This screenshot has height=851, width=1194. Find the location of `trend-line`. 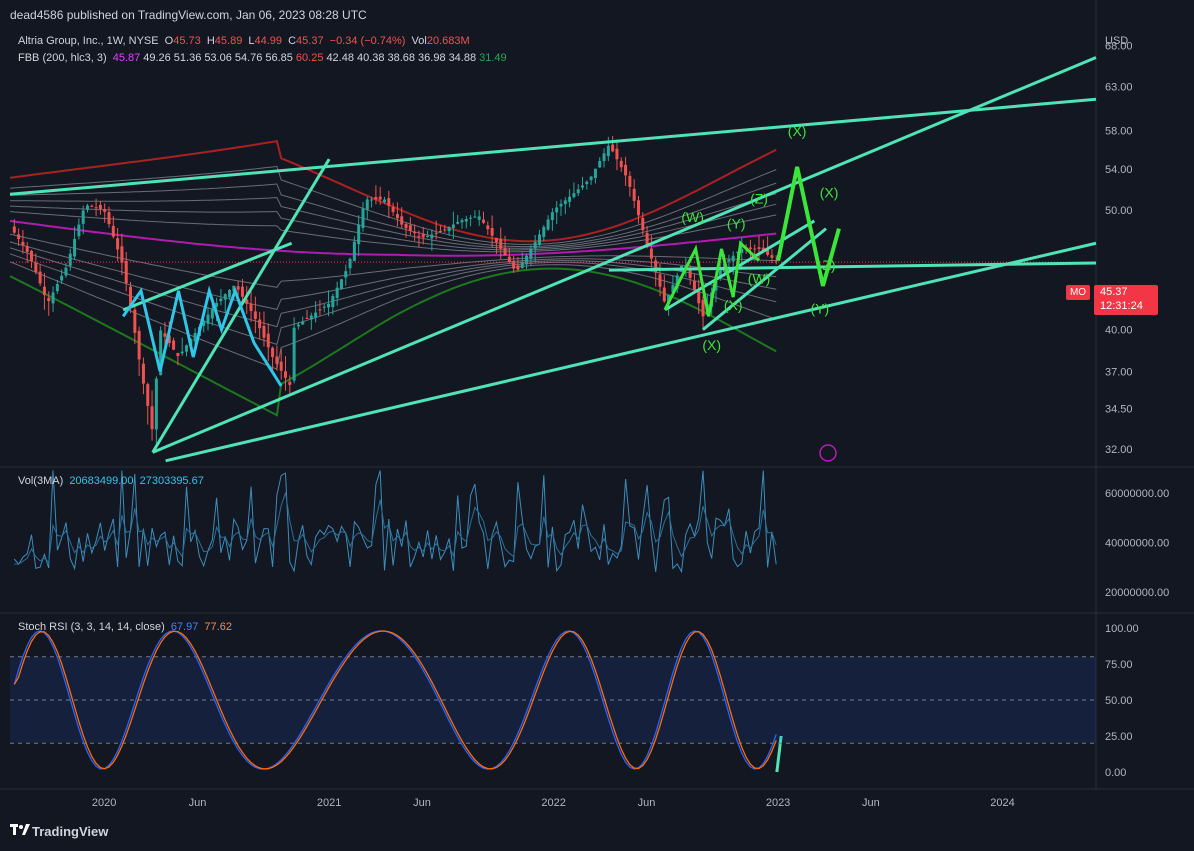

trend-line is located at coordinates (852, 266).